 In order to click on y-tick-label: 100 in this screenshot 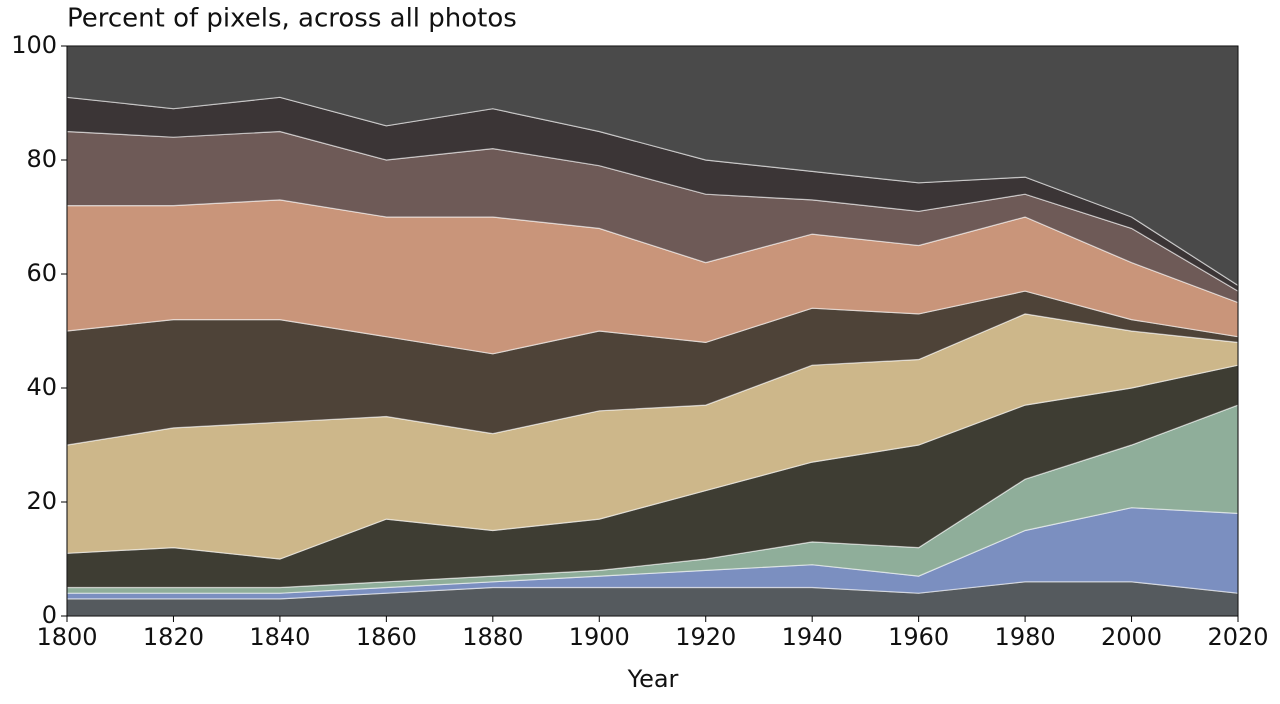, I will do `click(34, 45)`.